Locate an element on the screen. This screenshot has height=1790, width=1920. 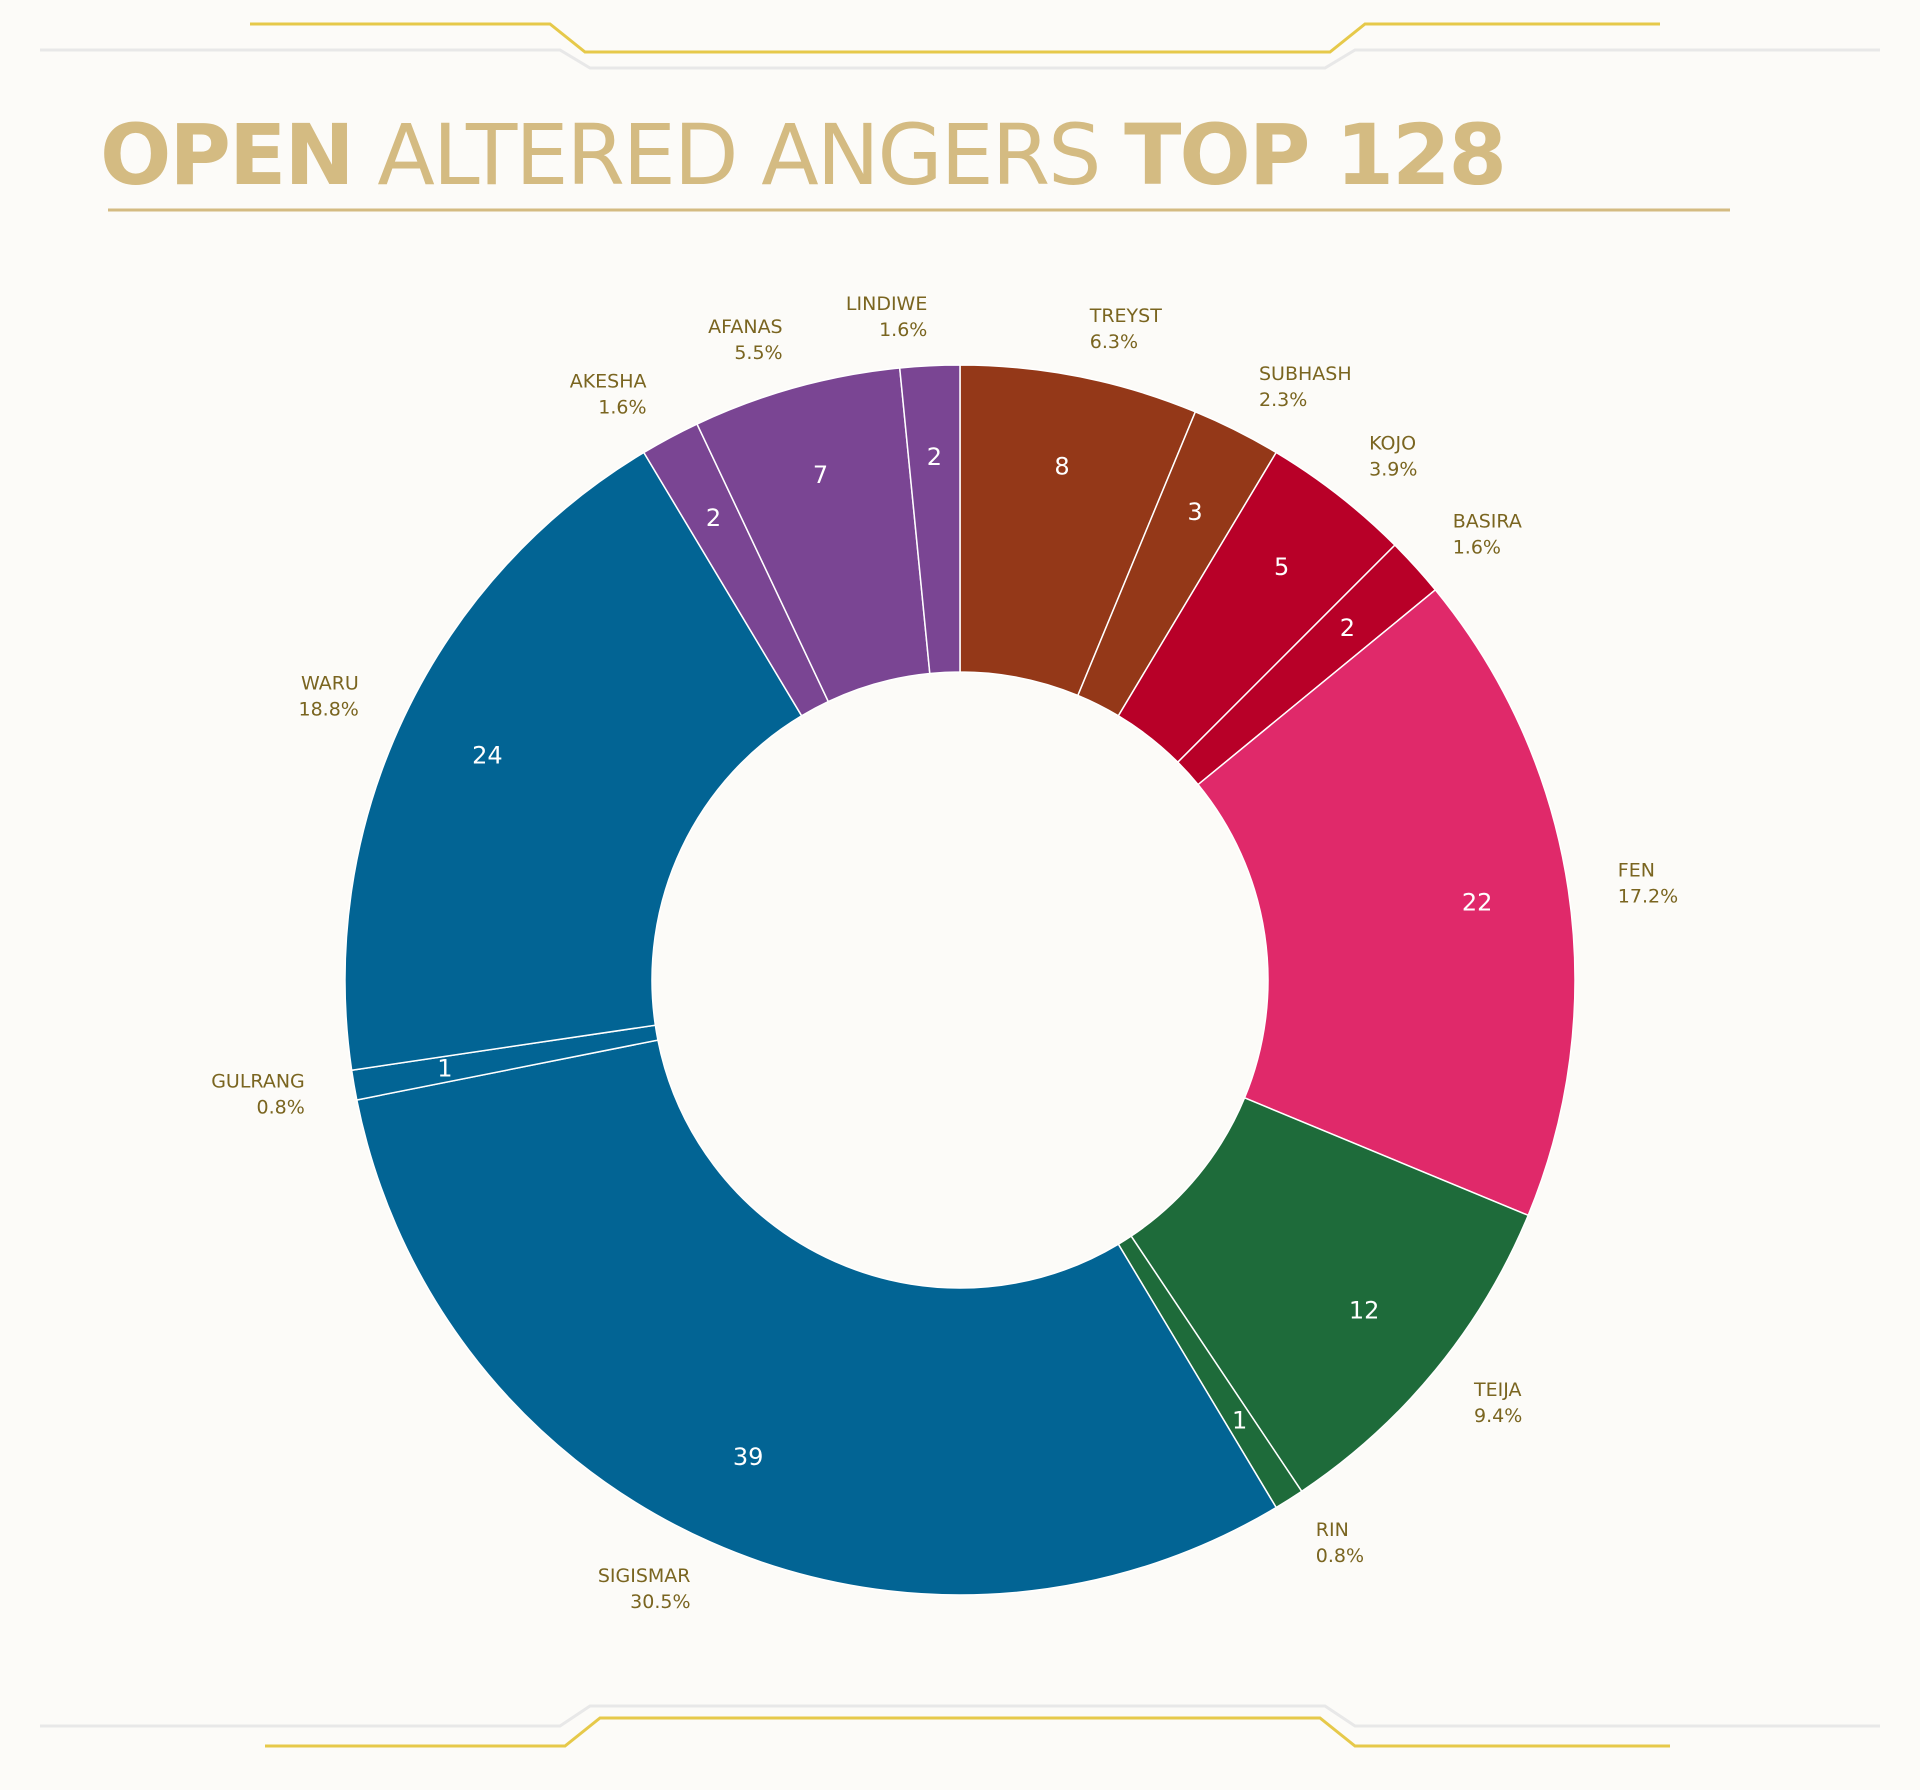
title-part: ALTERED ANGERS is located at coordinates (738, 155).